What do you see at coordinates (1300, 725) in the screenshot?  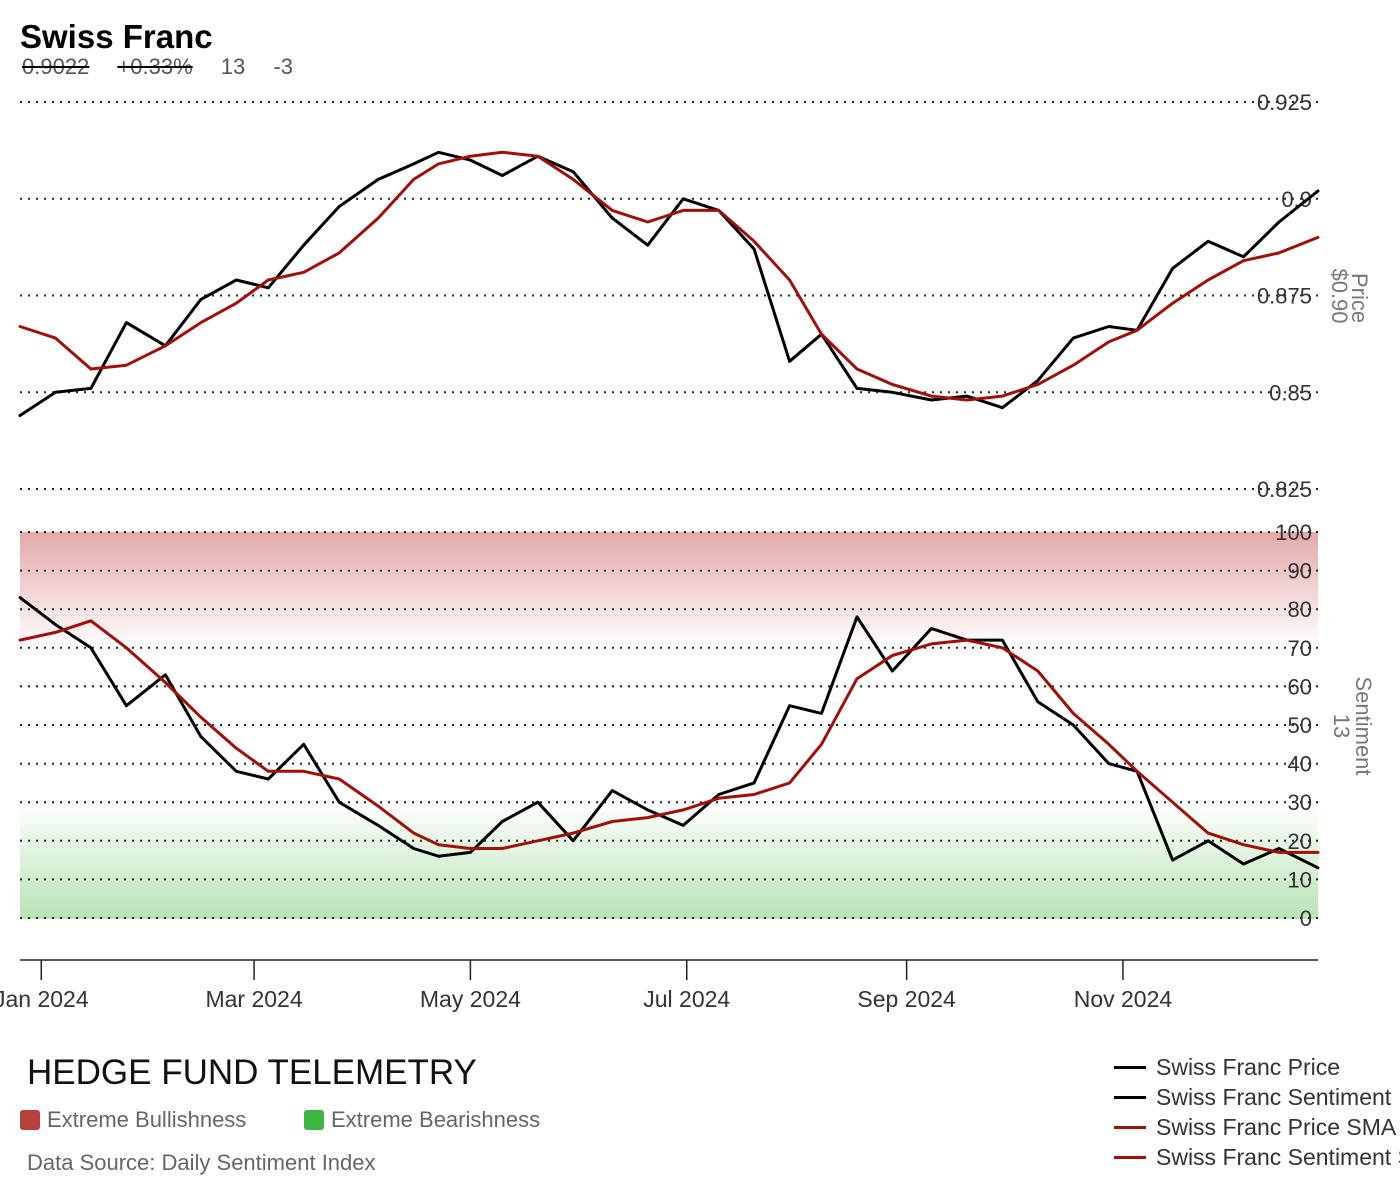 I see `sentiment-tick-label: 50` at bounding box center [1300, 725].